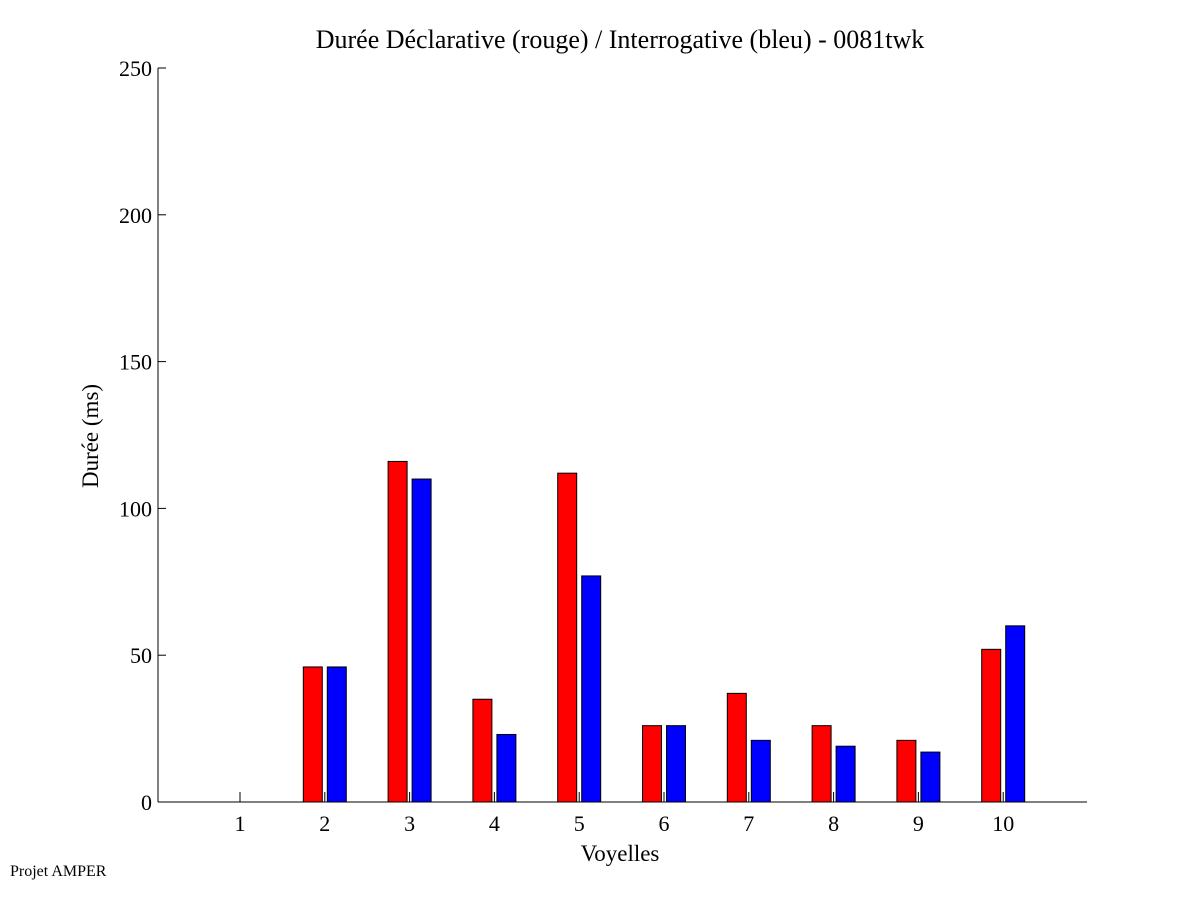 Image resolution: width=1201 pixels, height=901 pixels. I want to click on x-tick-label: 9, so click(918, 823).